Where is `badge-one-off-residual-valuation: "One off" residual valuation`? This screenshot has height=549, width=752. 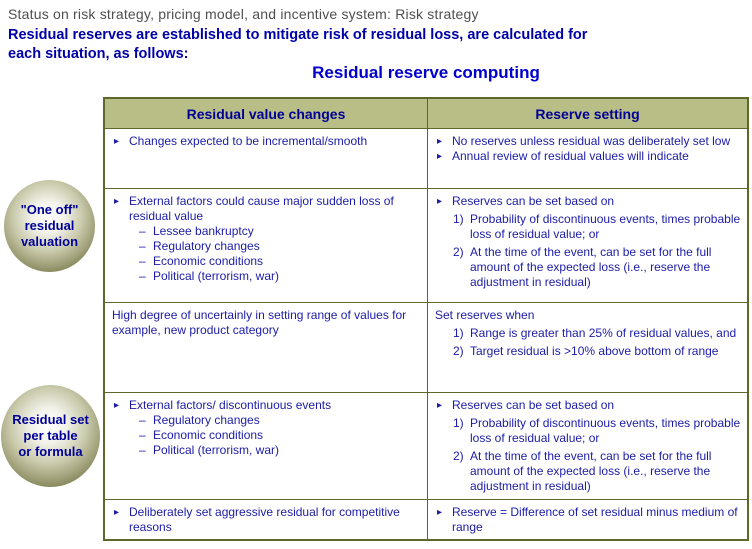 badge-one-off-residual-valuation: "One off" residual valuation is located at coordinates (49, 226).